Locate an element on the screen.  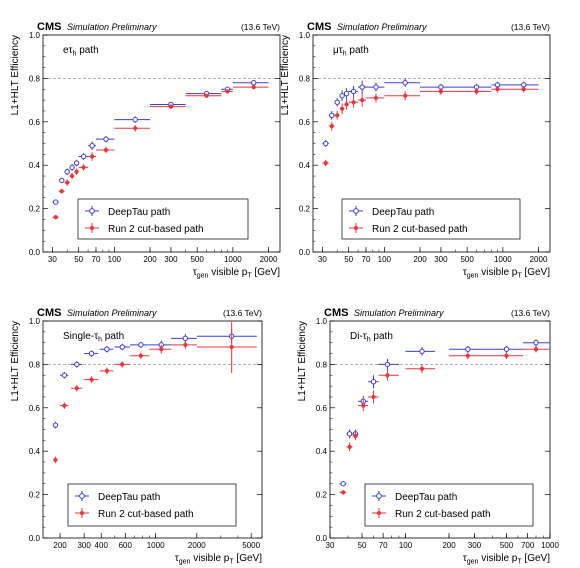
legend-box is located at coordinates (449, 505).